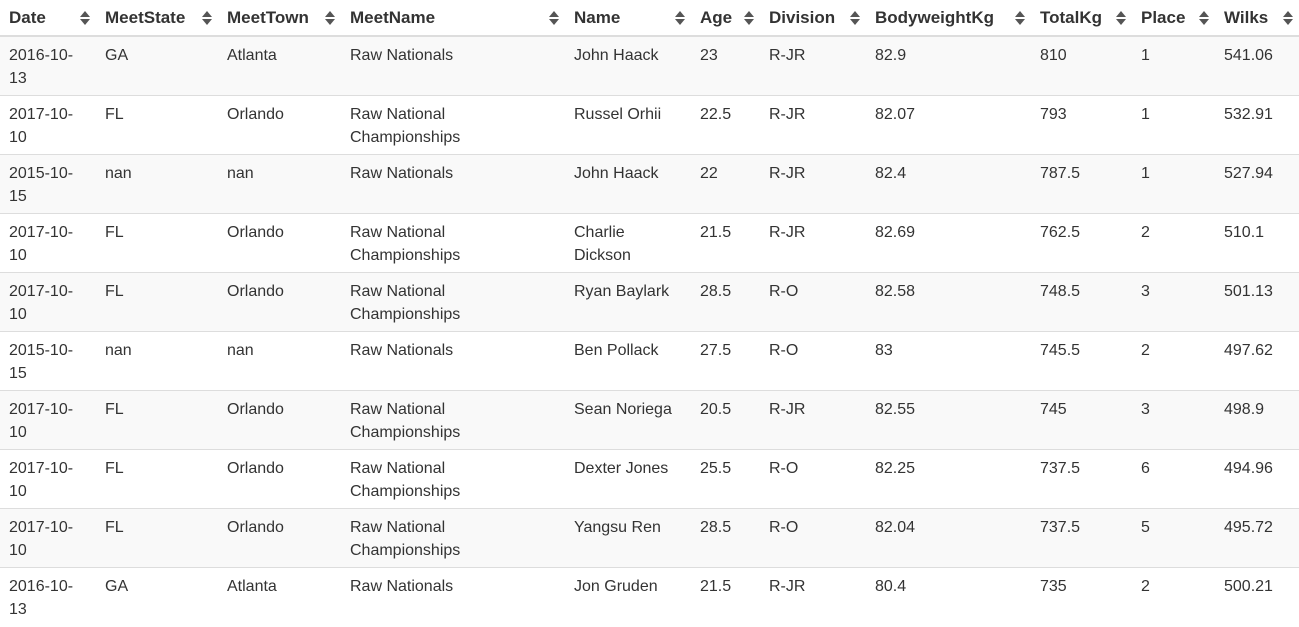 The height and width of the screenshot is (627, 1299). I want to click on column-header-division: Division, so click(813, 18).